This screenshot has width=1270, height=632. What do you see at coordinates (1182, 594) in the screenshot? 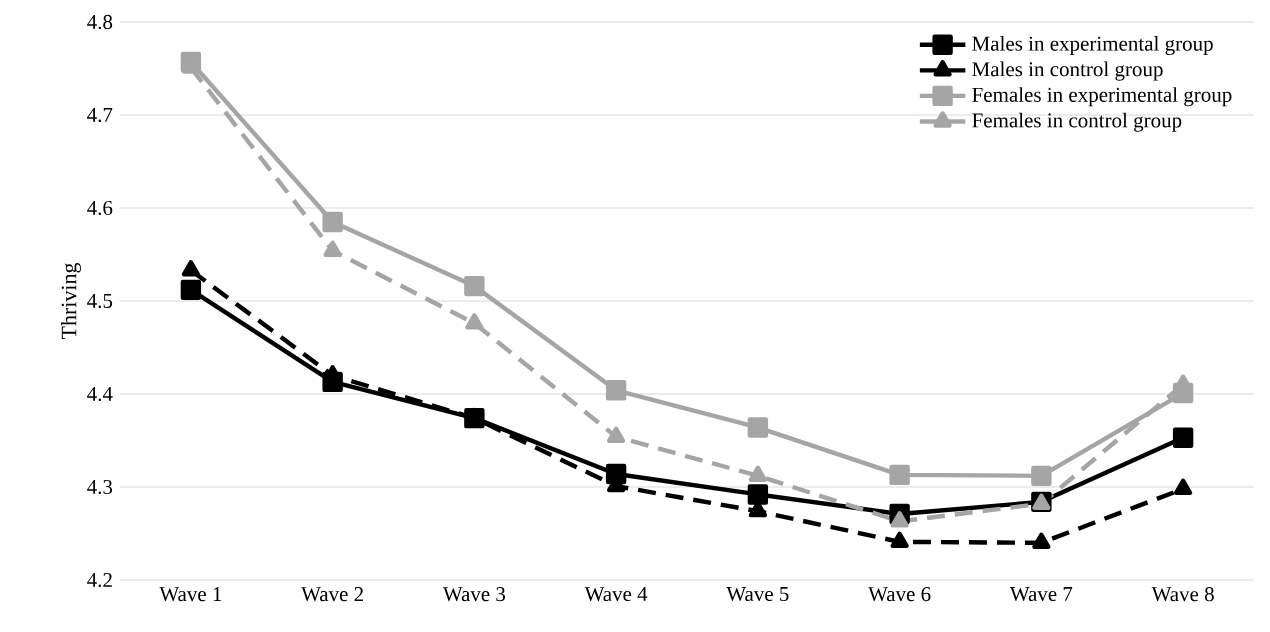
I see `x-tick-label: Wave 8` at bounding box center [1182, 594].